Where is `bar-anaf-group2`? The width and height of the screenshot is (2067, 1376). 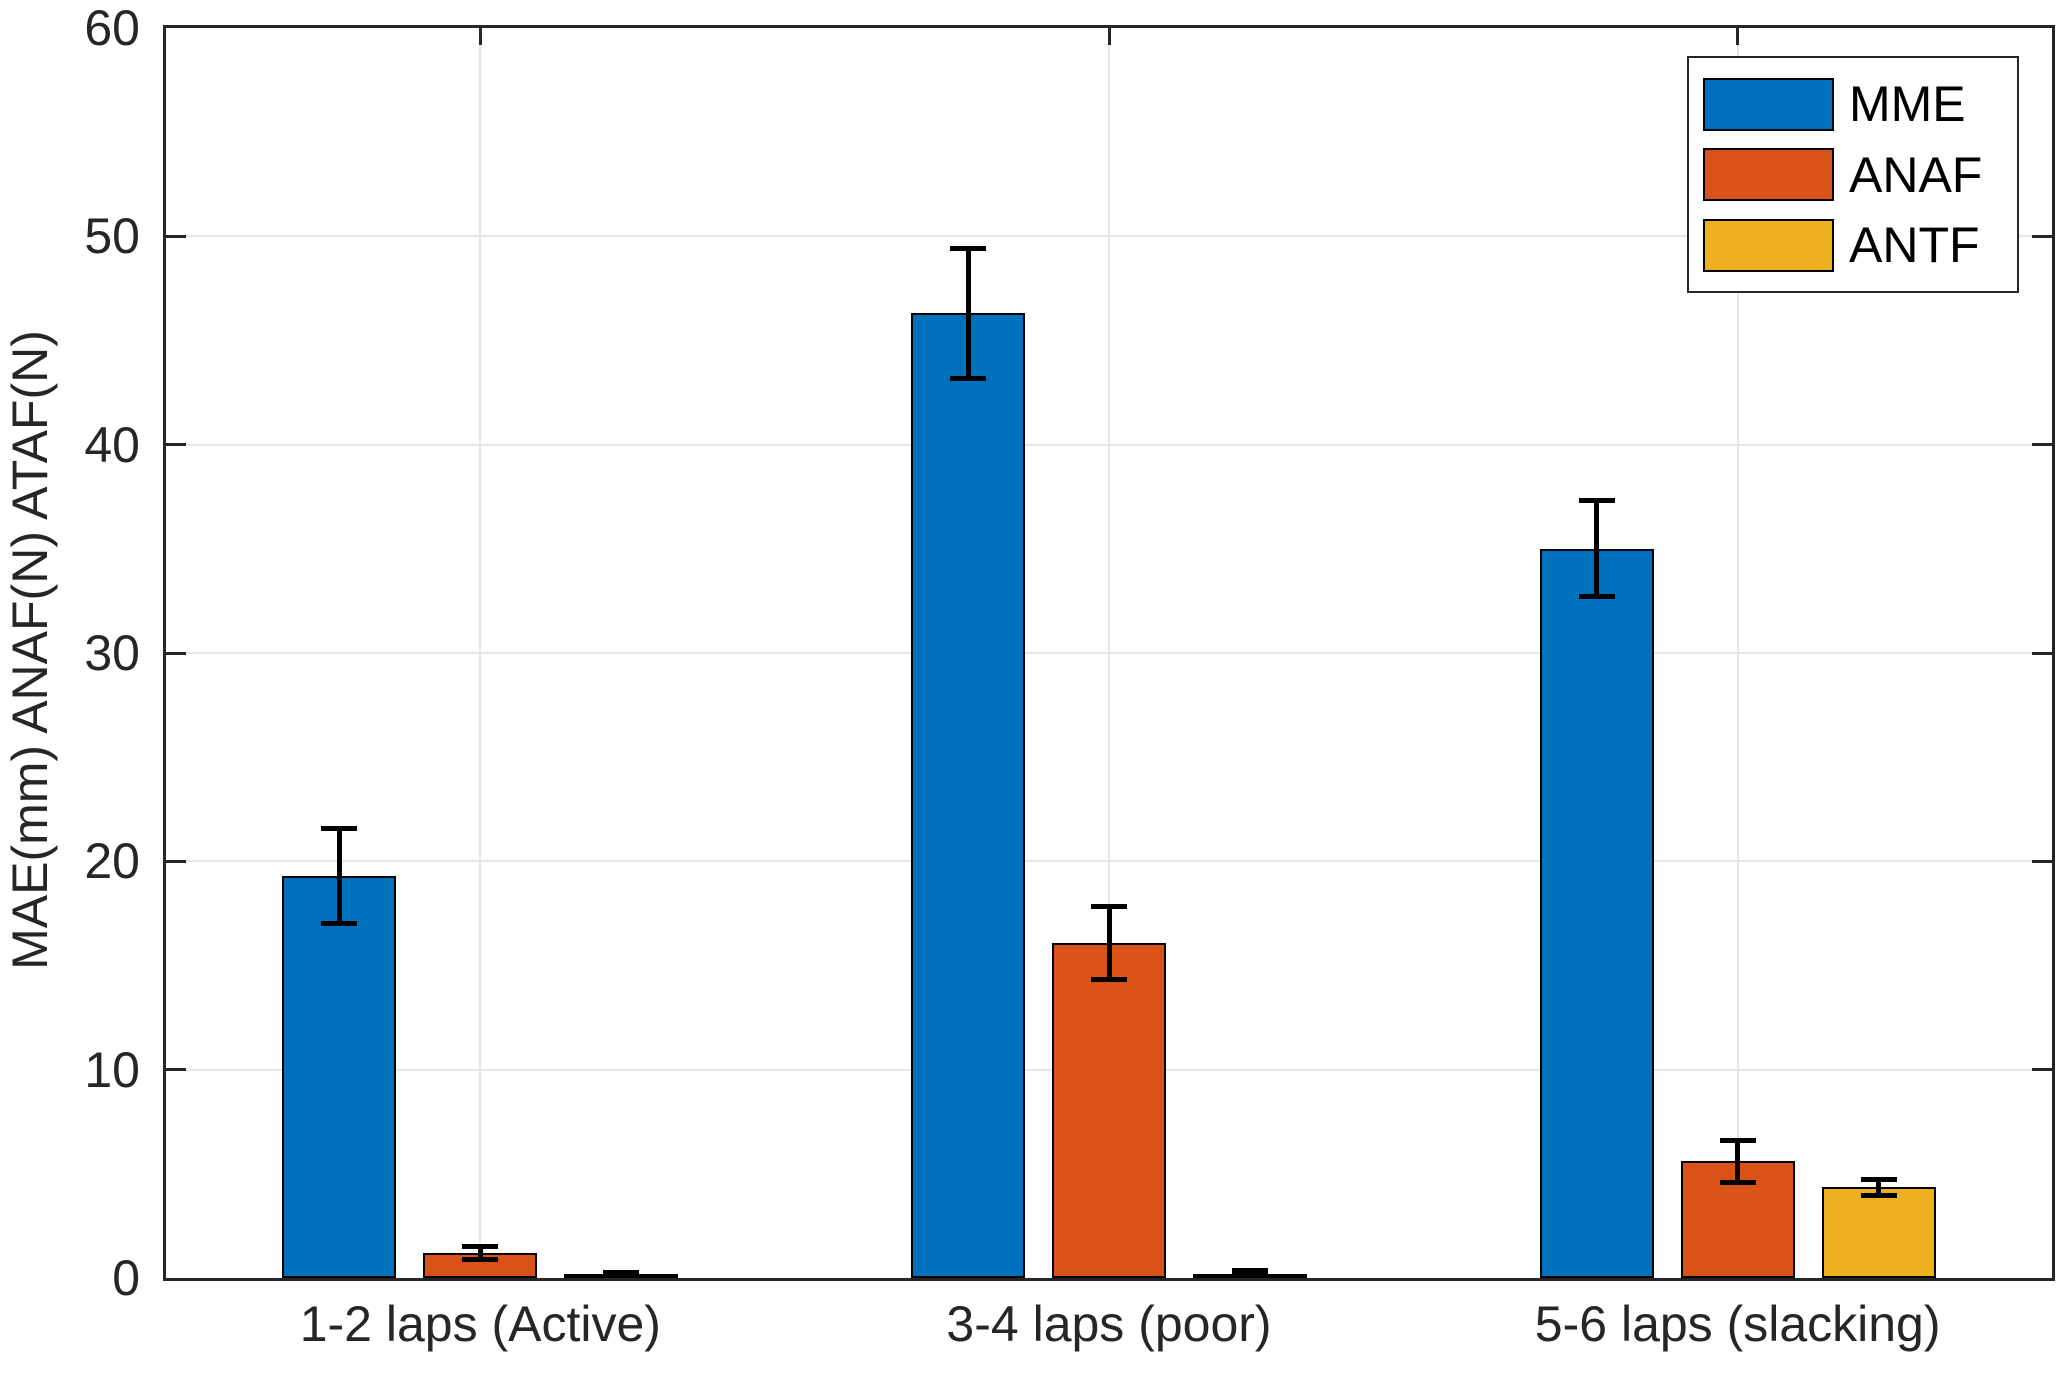
bar-anaf-group2 is located at coordinates (1109, 1110).